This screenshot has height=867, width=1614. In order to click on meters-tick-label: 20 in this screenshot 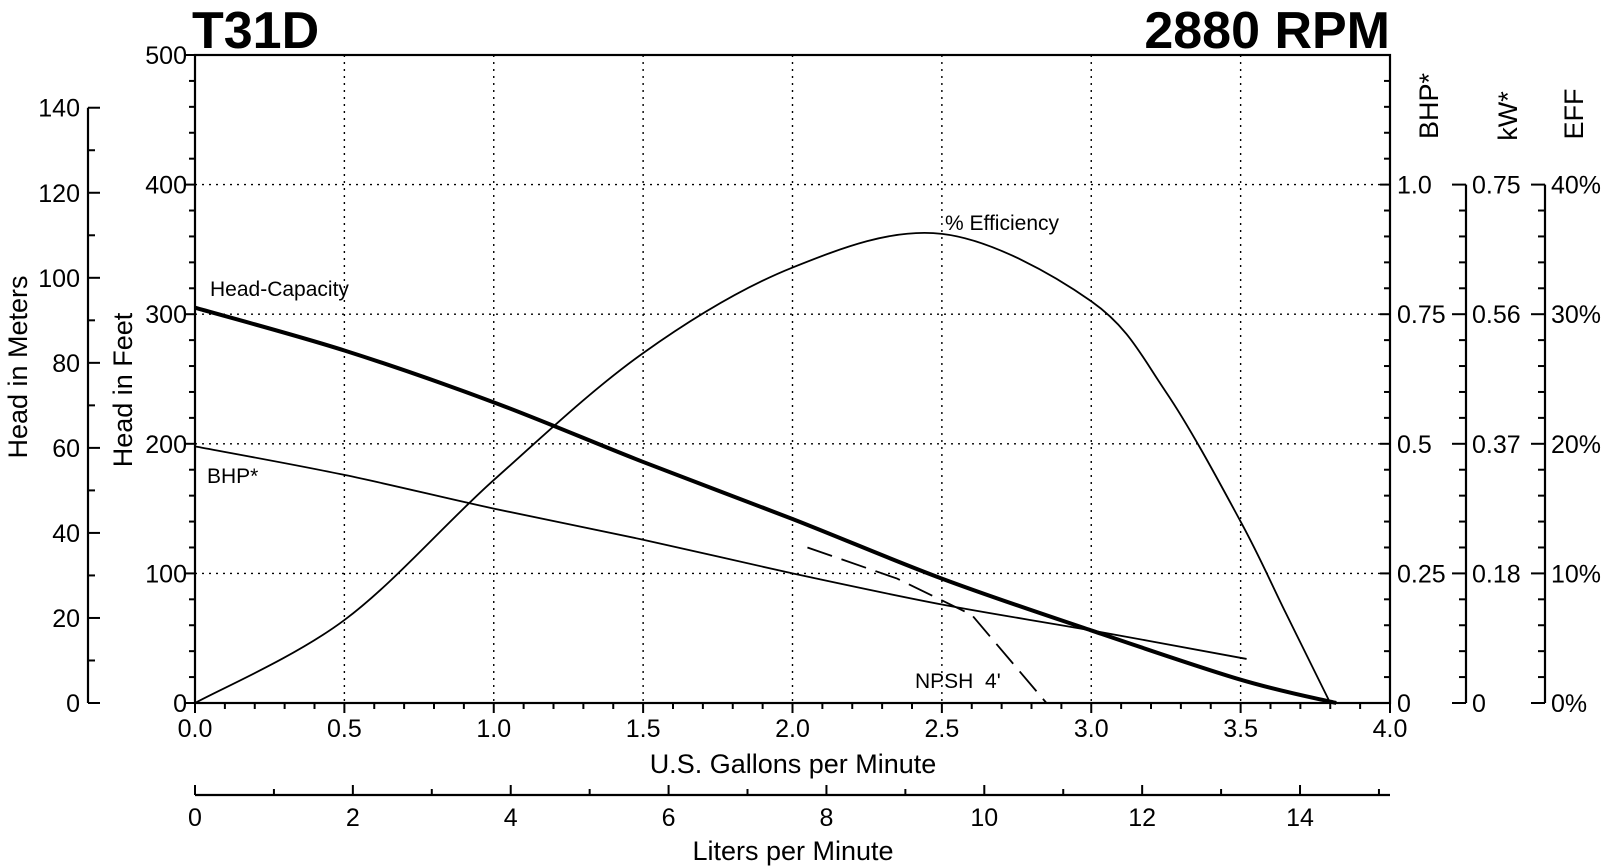, I will do `click(66, 619)`.